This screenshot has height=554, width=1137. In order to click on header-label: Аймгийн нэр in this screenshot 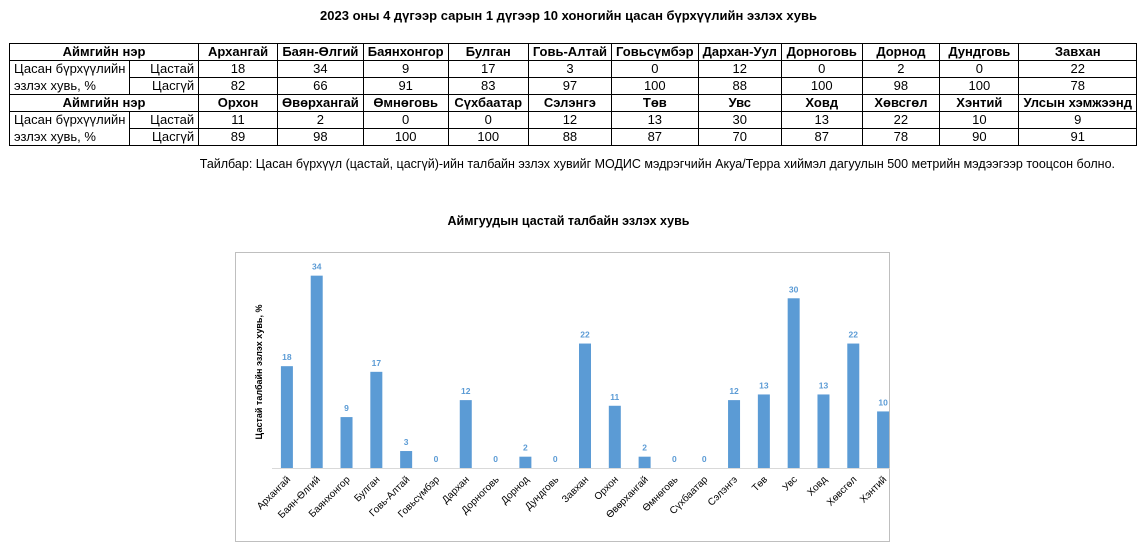, I will do `click(104, 52)`.